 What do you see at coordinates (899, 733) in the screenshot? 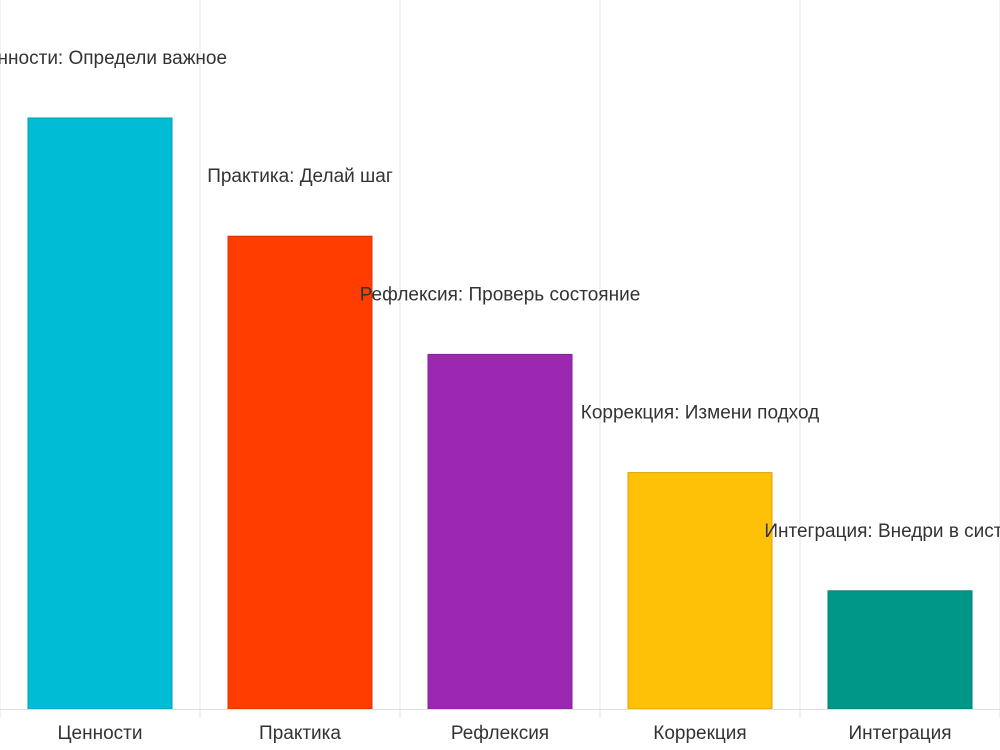
I see `x-tick-label: Интеграция` at bounding box center [899, 733].